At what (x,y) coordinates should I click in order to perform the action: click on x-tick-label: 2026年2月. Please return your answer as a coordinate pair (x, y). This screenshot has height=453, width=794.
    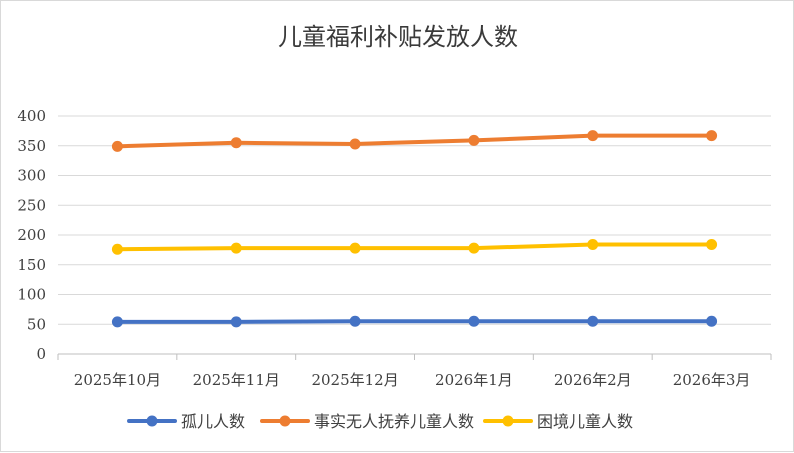
    Looking at the image, I should click on (593, 380).